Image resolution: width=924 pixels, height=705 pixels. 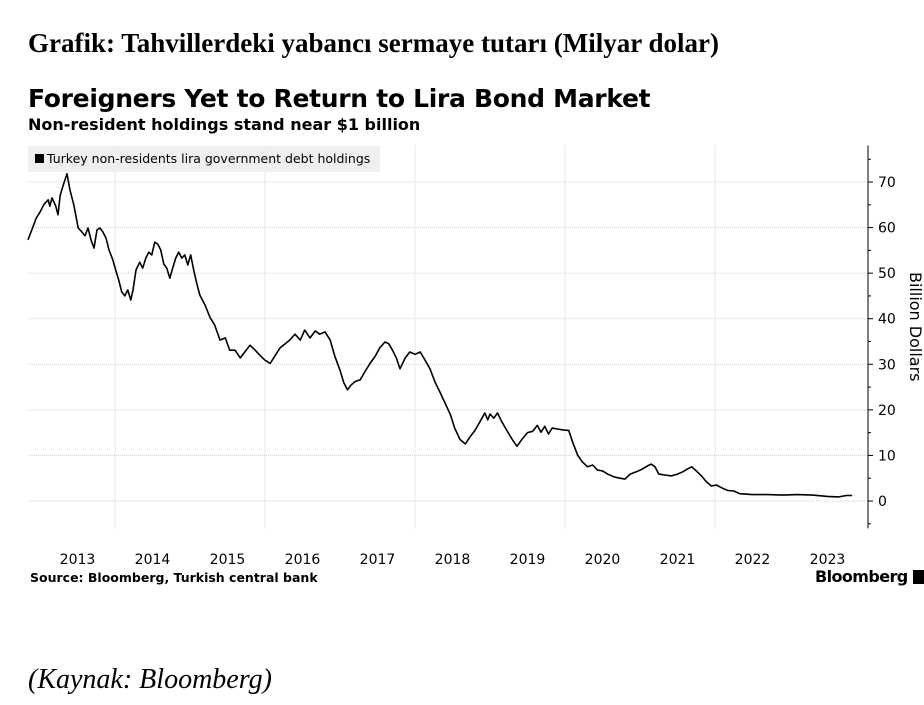 I want to click on x-tick-label: 2018, so click(x=453, y=560).